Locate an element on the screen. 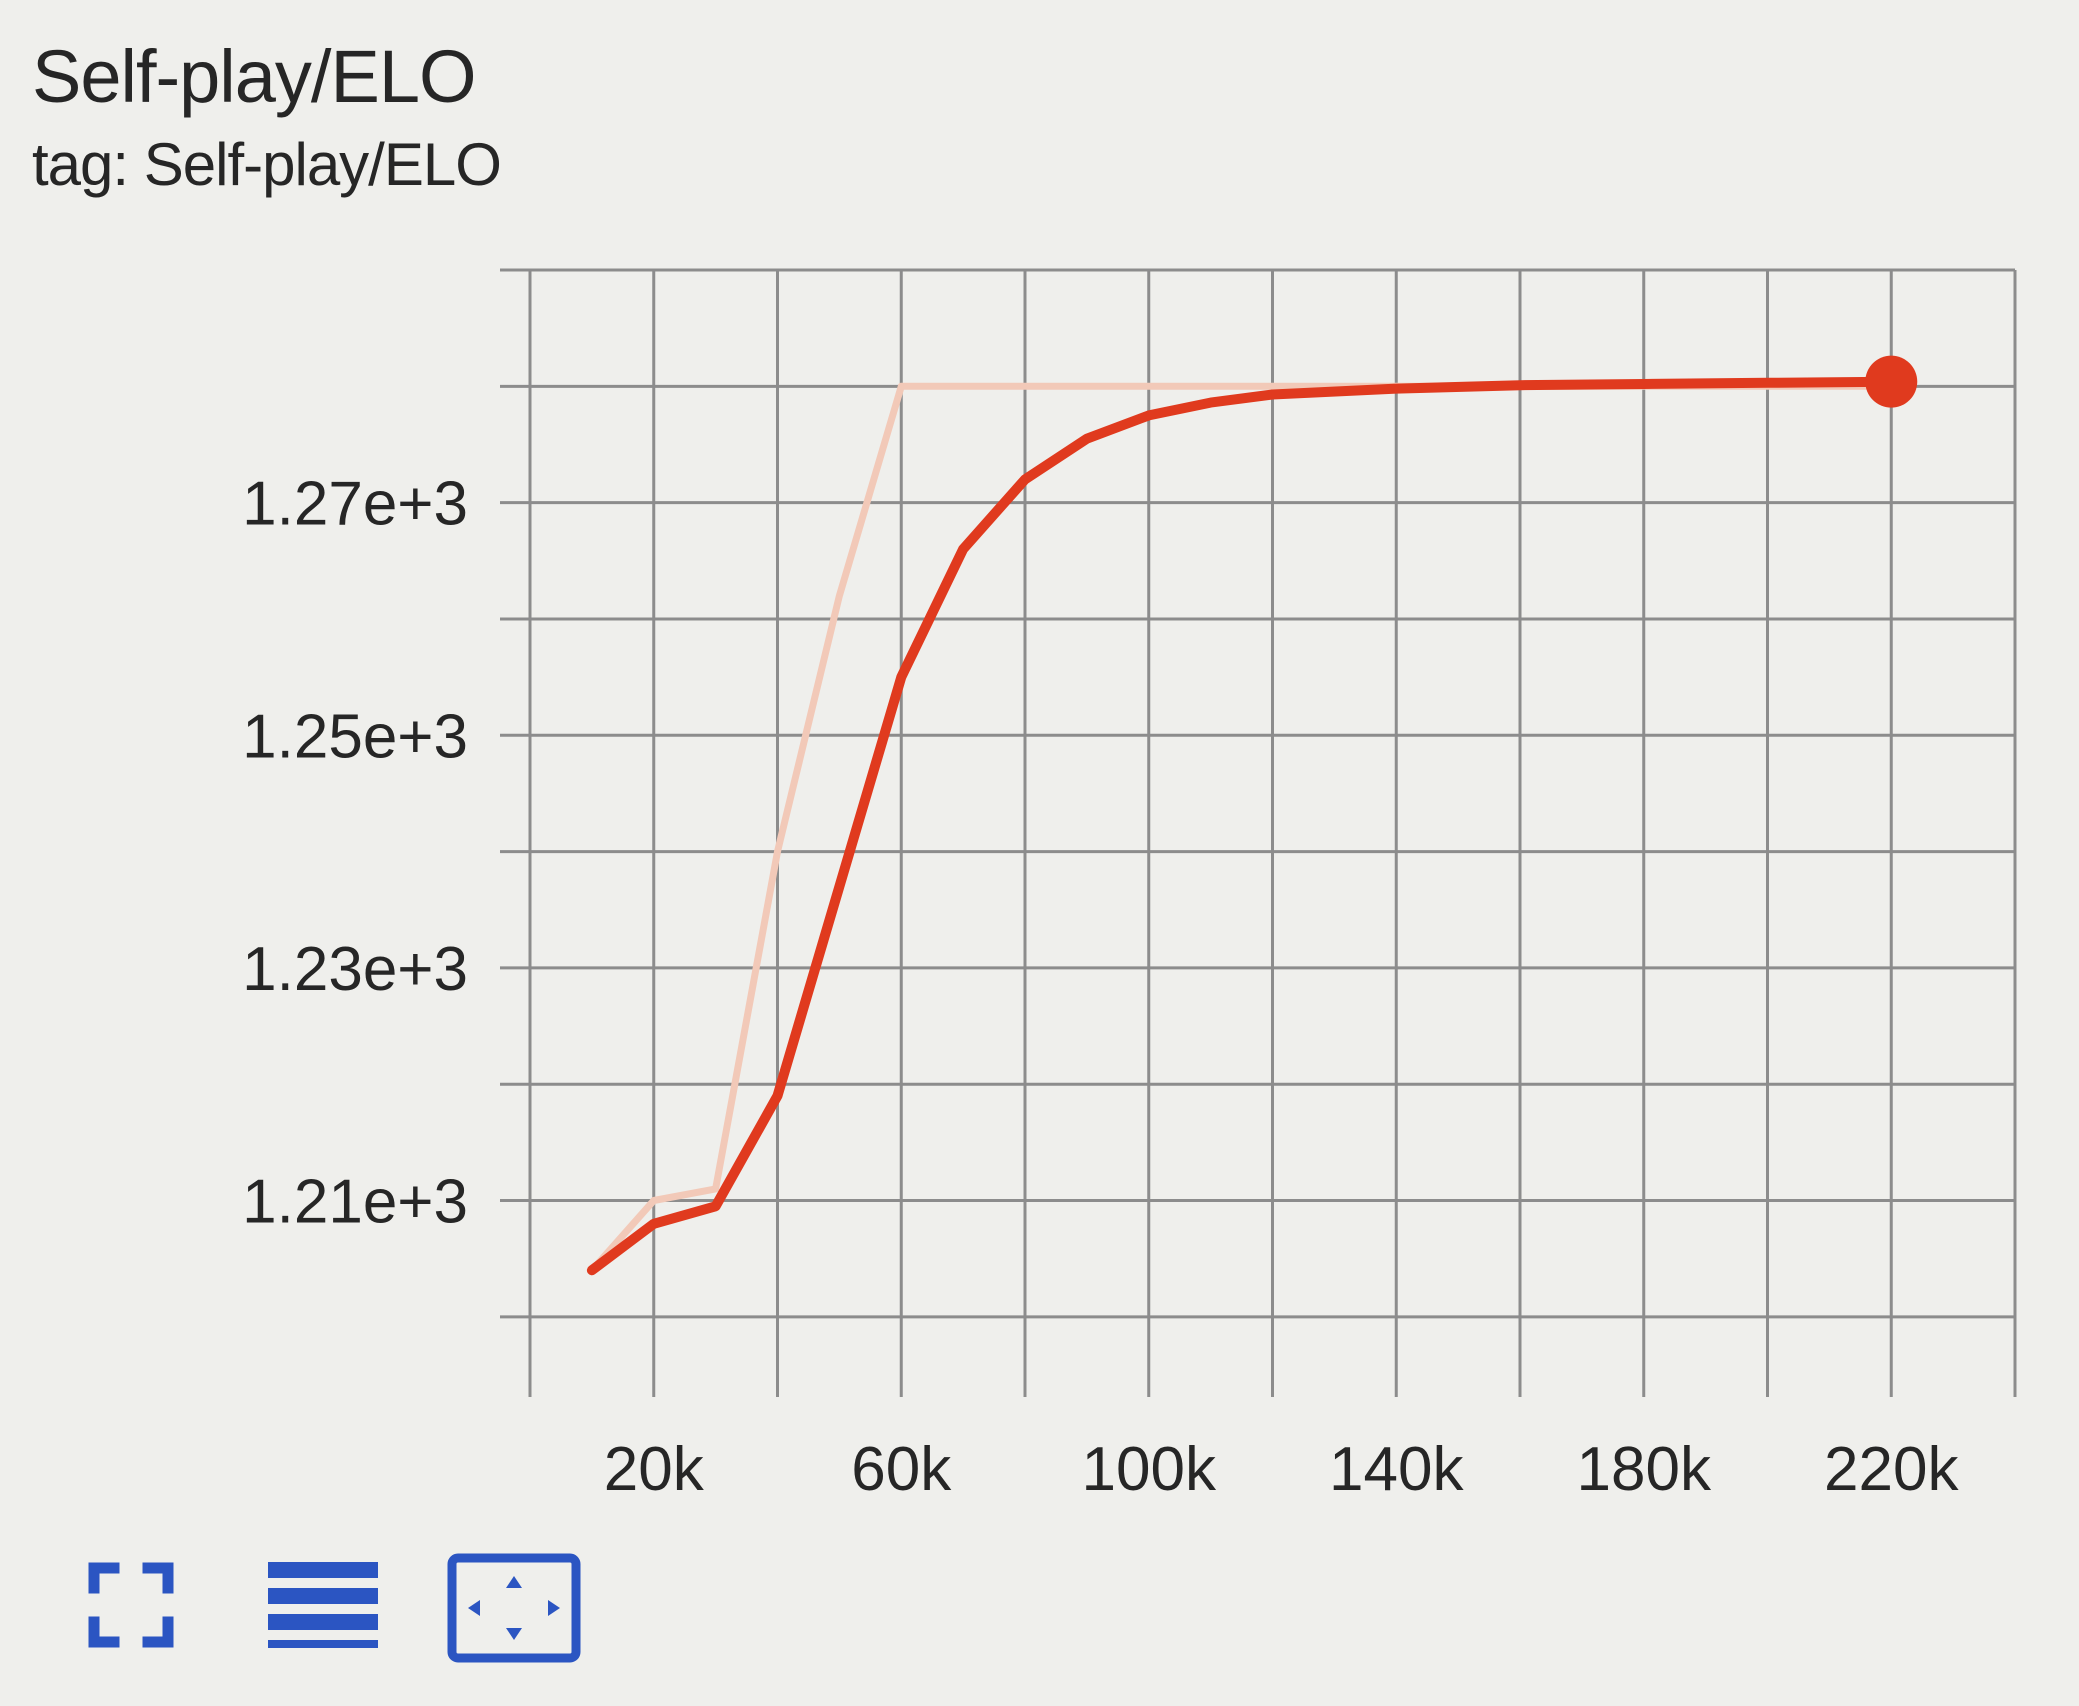  fit-domain-button is located at coordinates (131, 1605).